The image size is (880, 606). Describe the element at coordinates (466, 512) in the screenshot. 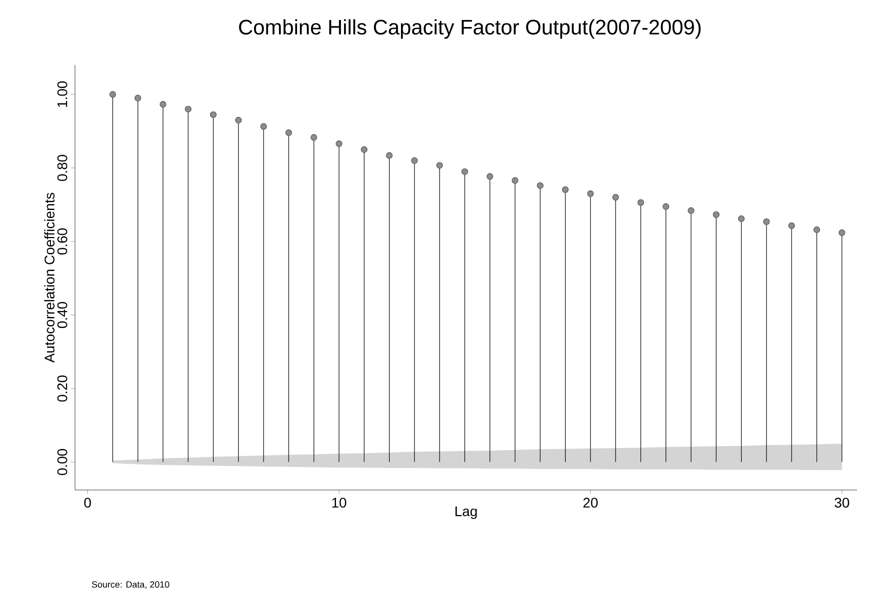

I see `x-axis-title: Lag` at that location.